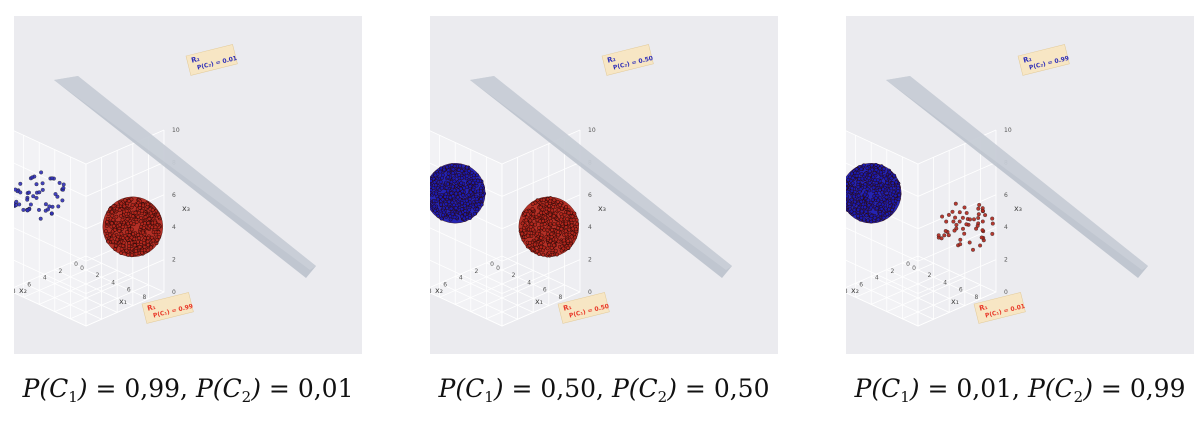  What do you see at coordinates (1043, 60) in the screenshot?
I see `annotation-box` at bounding box center [1043, 60].